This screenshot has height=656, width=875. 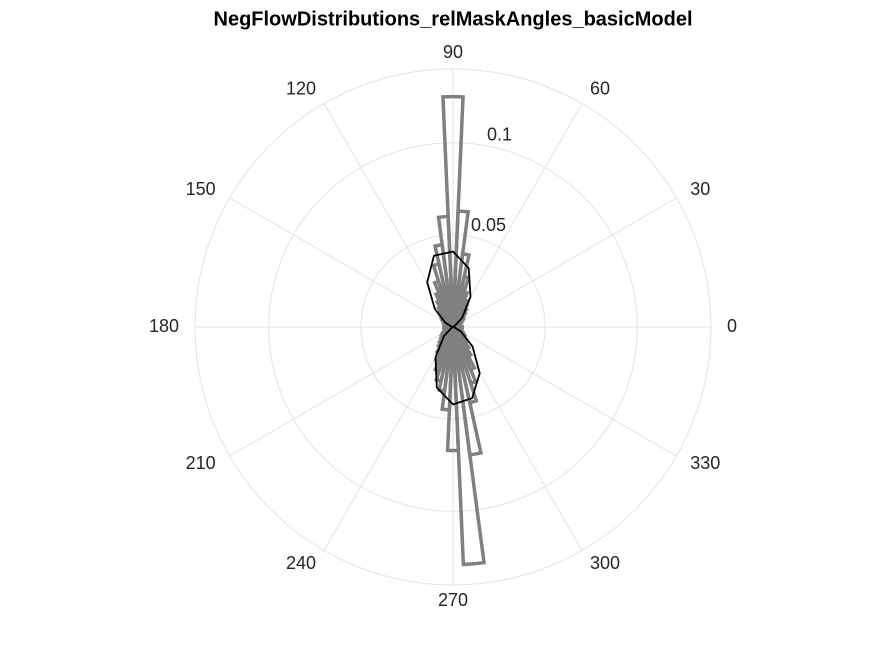 I want to click on radial-grid-line, so click(x=453, y=327).